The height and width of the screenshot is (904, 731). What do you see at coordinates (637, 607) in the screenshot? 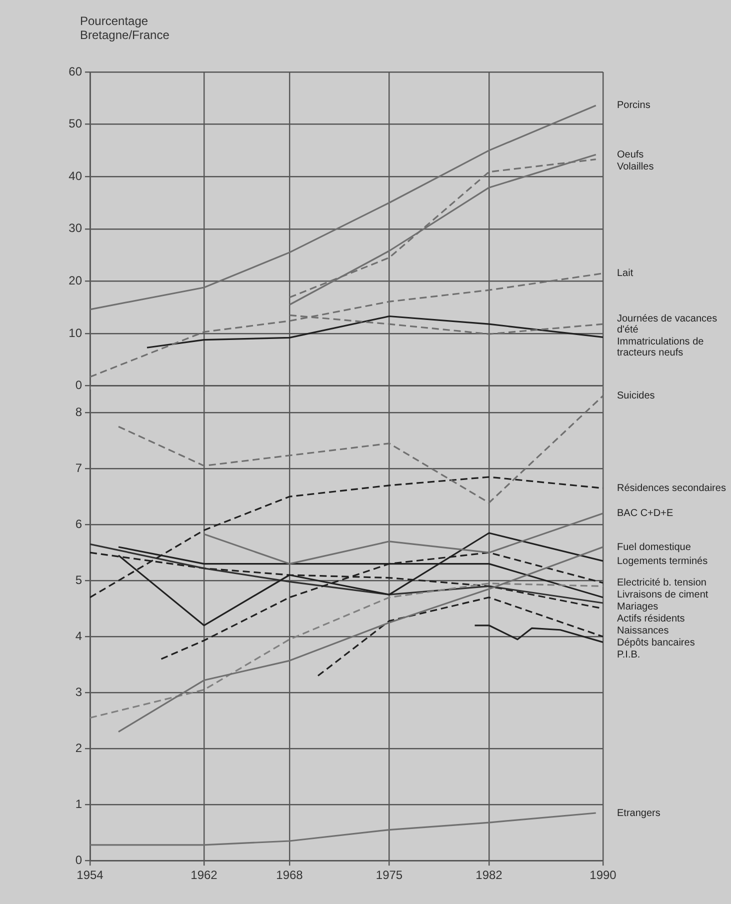
I see `series-label: Mariages` at bounding box center [637, 607].